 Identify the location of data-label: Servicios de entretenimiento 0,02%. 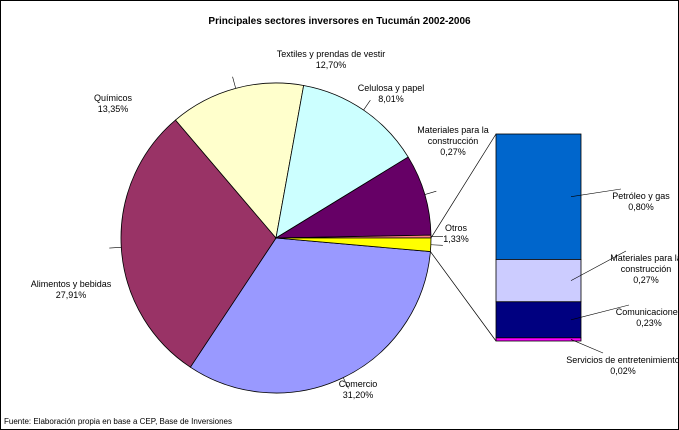
(618, 366).